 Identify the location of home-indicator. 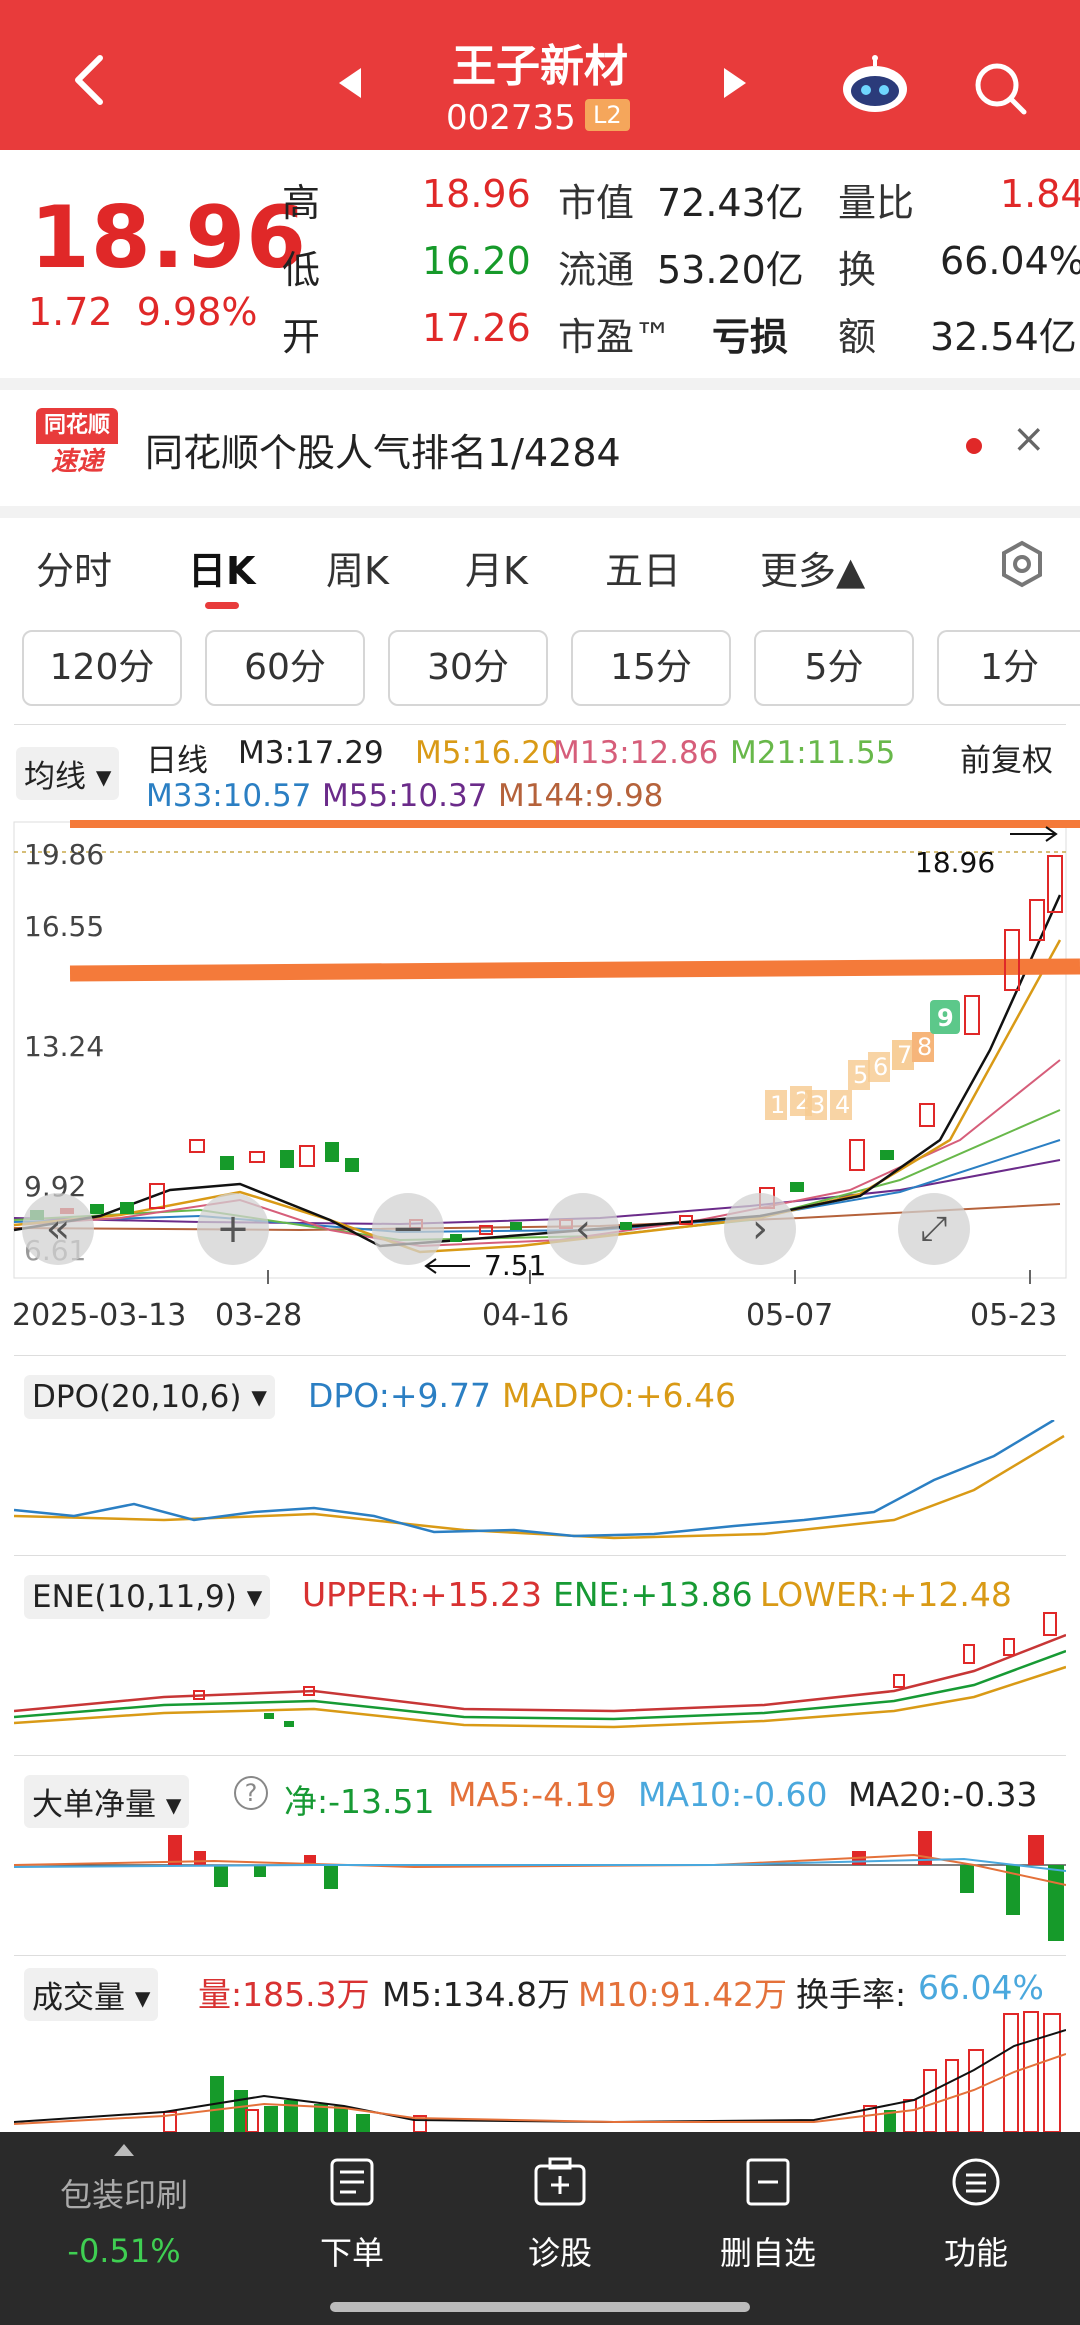
(540, 2307).